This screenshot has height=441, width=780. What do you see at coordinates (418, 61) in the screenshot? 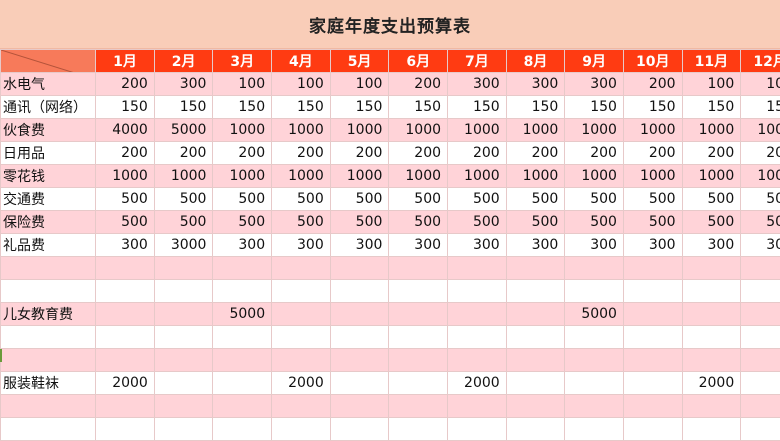
I see `month-header: 6月` at bounding box center [418, 61].